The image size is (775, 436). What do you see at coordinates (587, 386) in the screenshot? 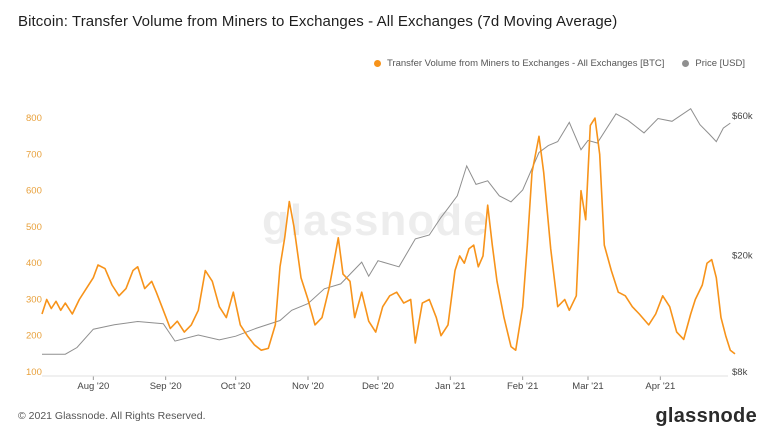
I see `x-tick-label-7: Mar '21` at bounding box center [587, 386].